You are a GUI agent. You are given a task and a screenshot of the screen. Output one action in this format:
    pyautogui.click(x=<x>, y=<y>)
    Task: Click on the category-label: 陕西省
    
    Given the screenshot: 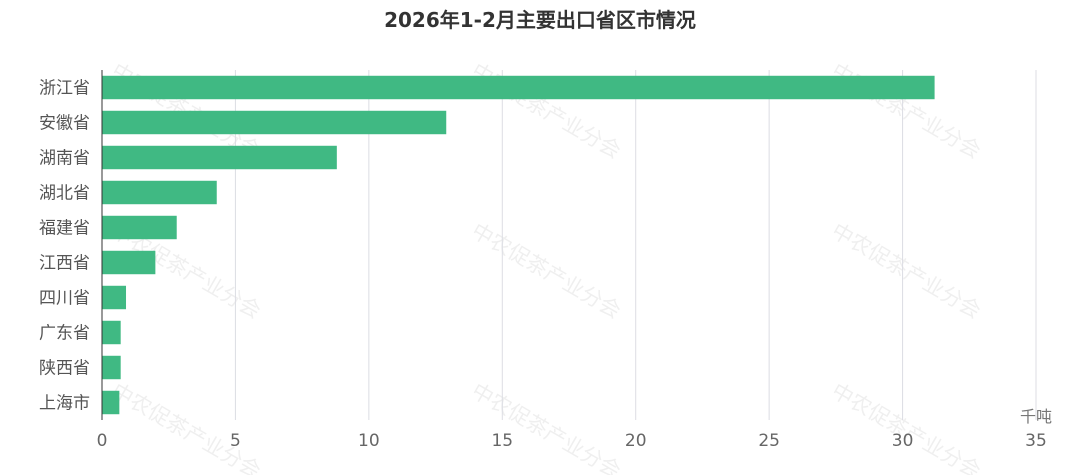 What is the action you would take?
    pyautogui.click(x=64, y=369)
    